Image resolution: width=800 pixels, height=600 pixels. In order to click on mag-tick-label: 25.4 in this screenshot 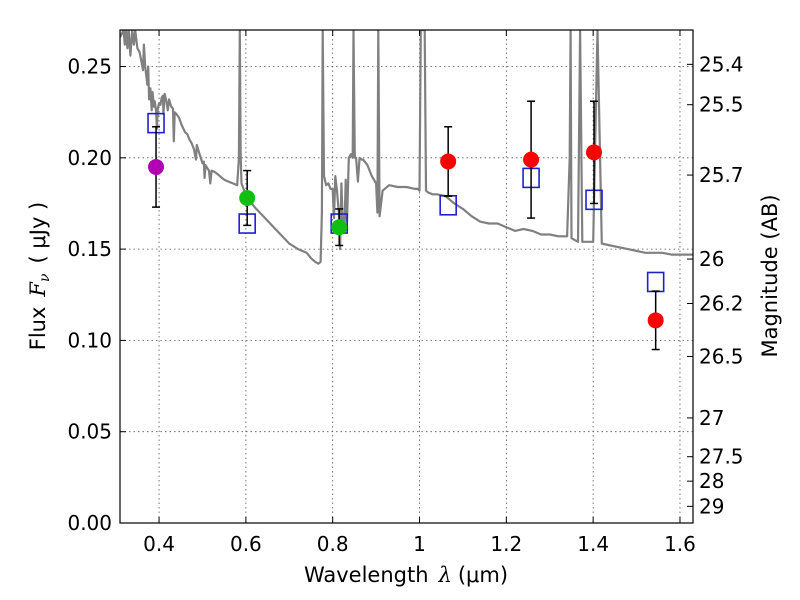, I will do `click(721, 64)`.